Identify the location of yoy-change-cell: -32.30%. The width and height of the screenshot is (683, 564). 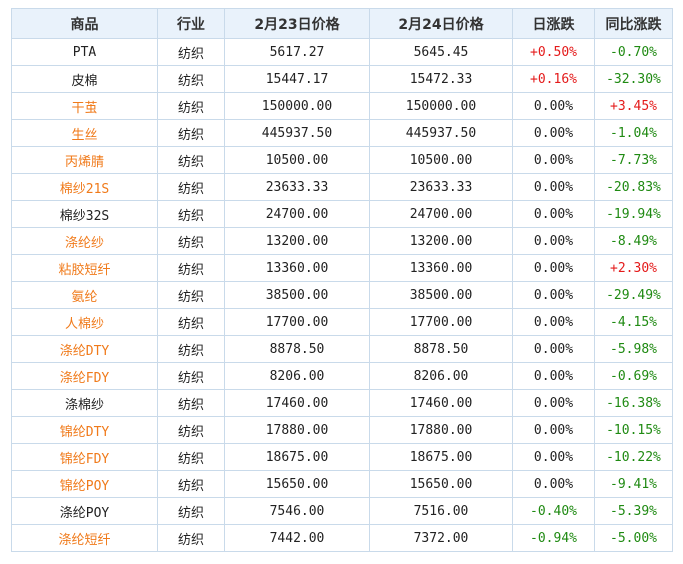
(633, 79).